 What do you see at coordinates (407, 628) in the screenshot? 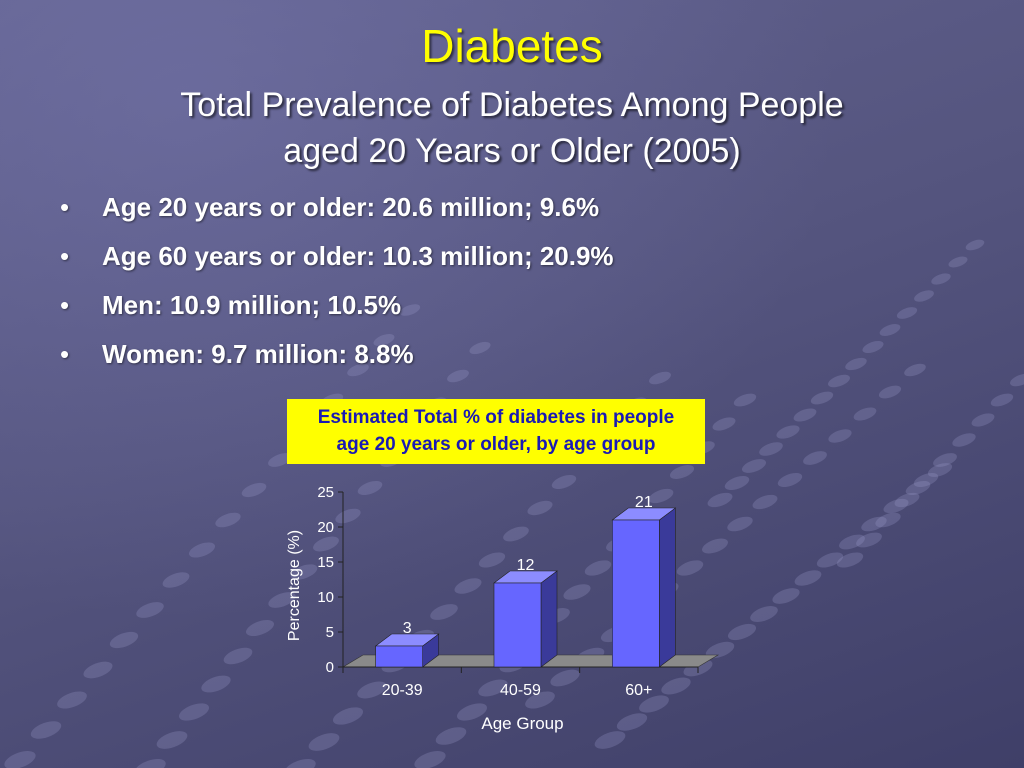
I see `data-label: 3` at bounding box center [407, 628].